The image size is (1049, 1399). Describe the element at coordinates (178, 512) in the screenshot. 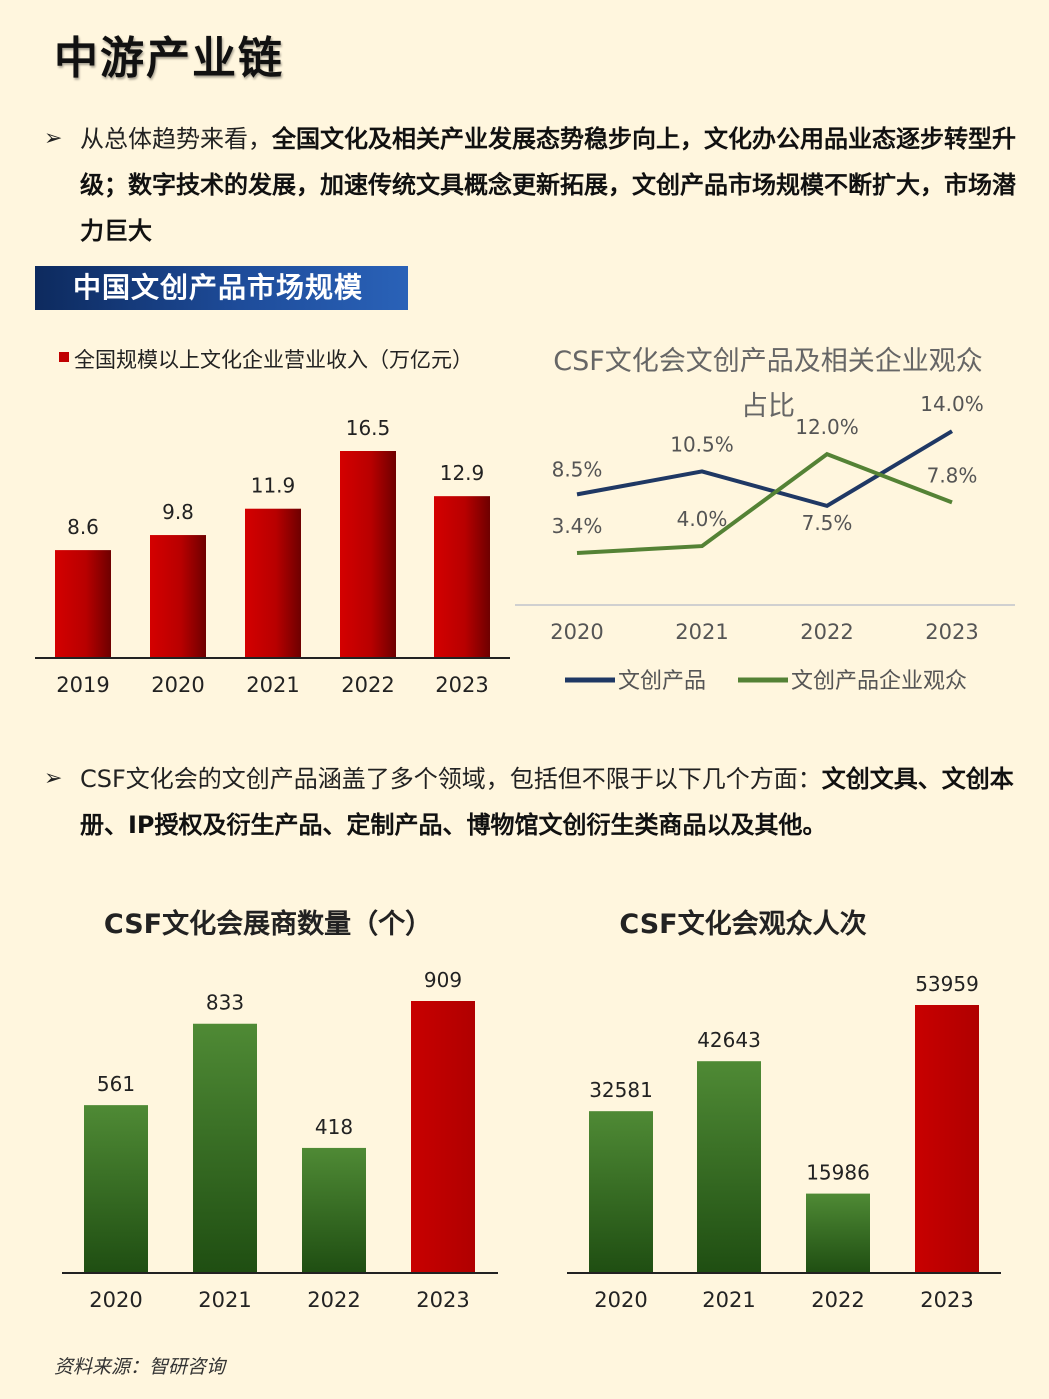

I see `value-label: 9.8` at that location.